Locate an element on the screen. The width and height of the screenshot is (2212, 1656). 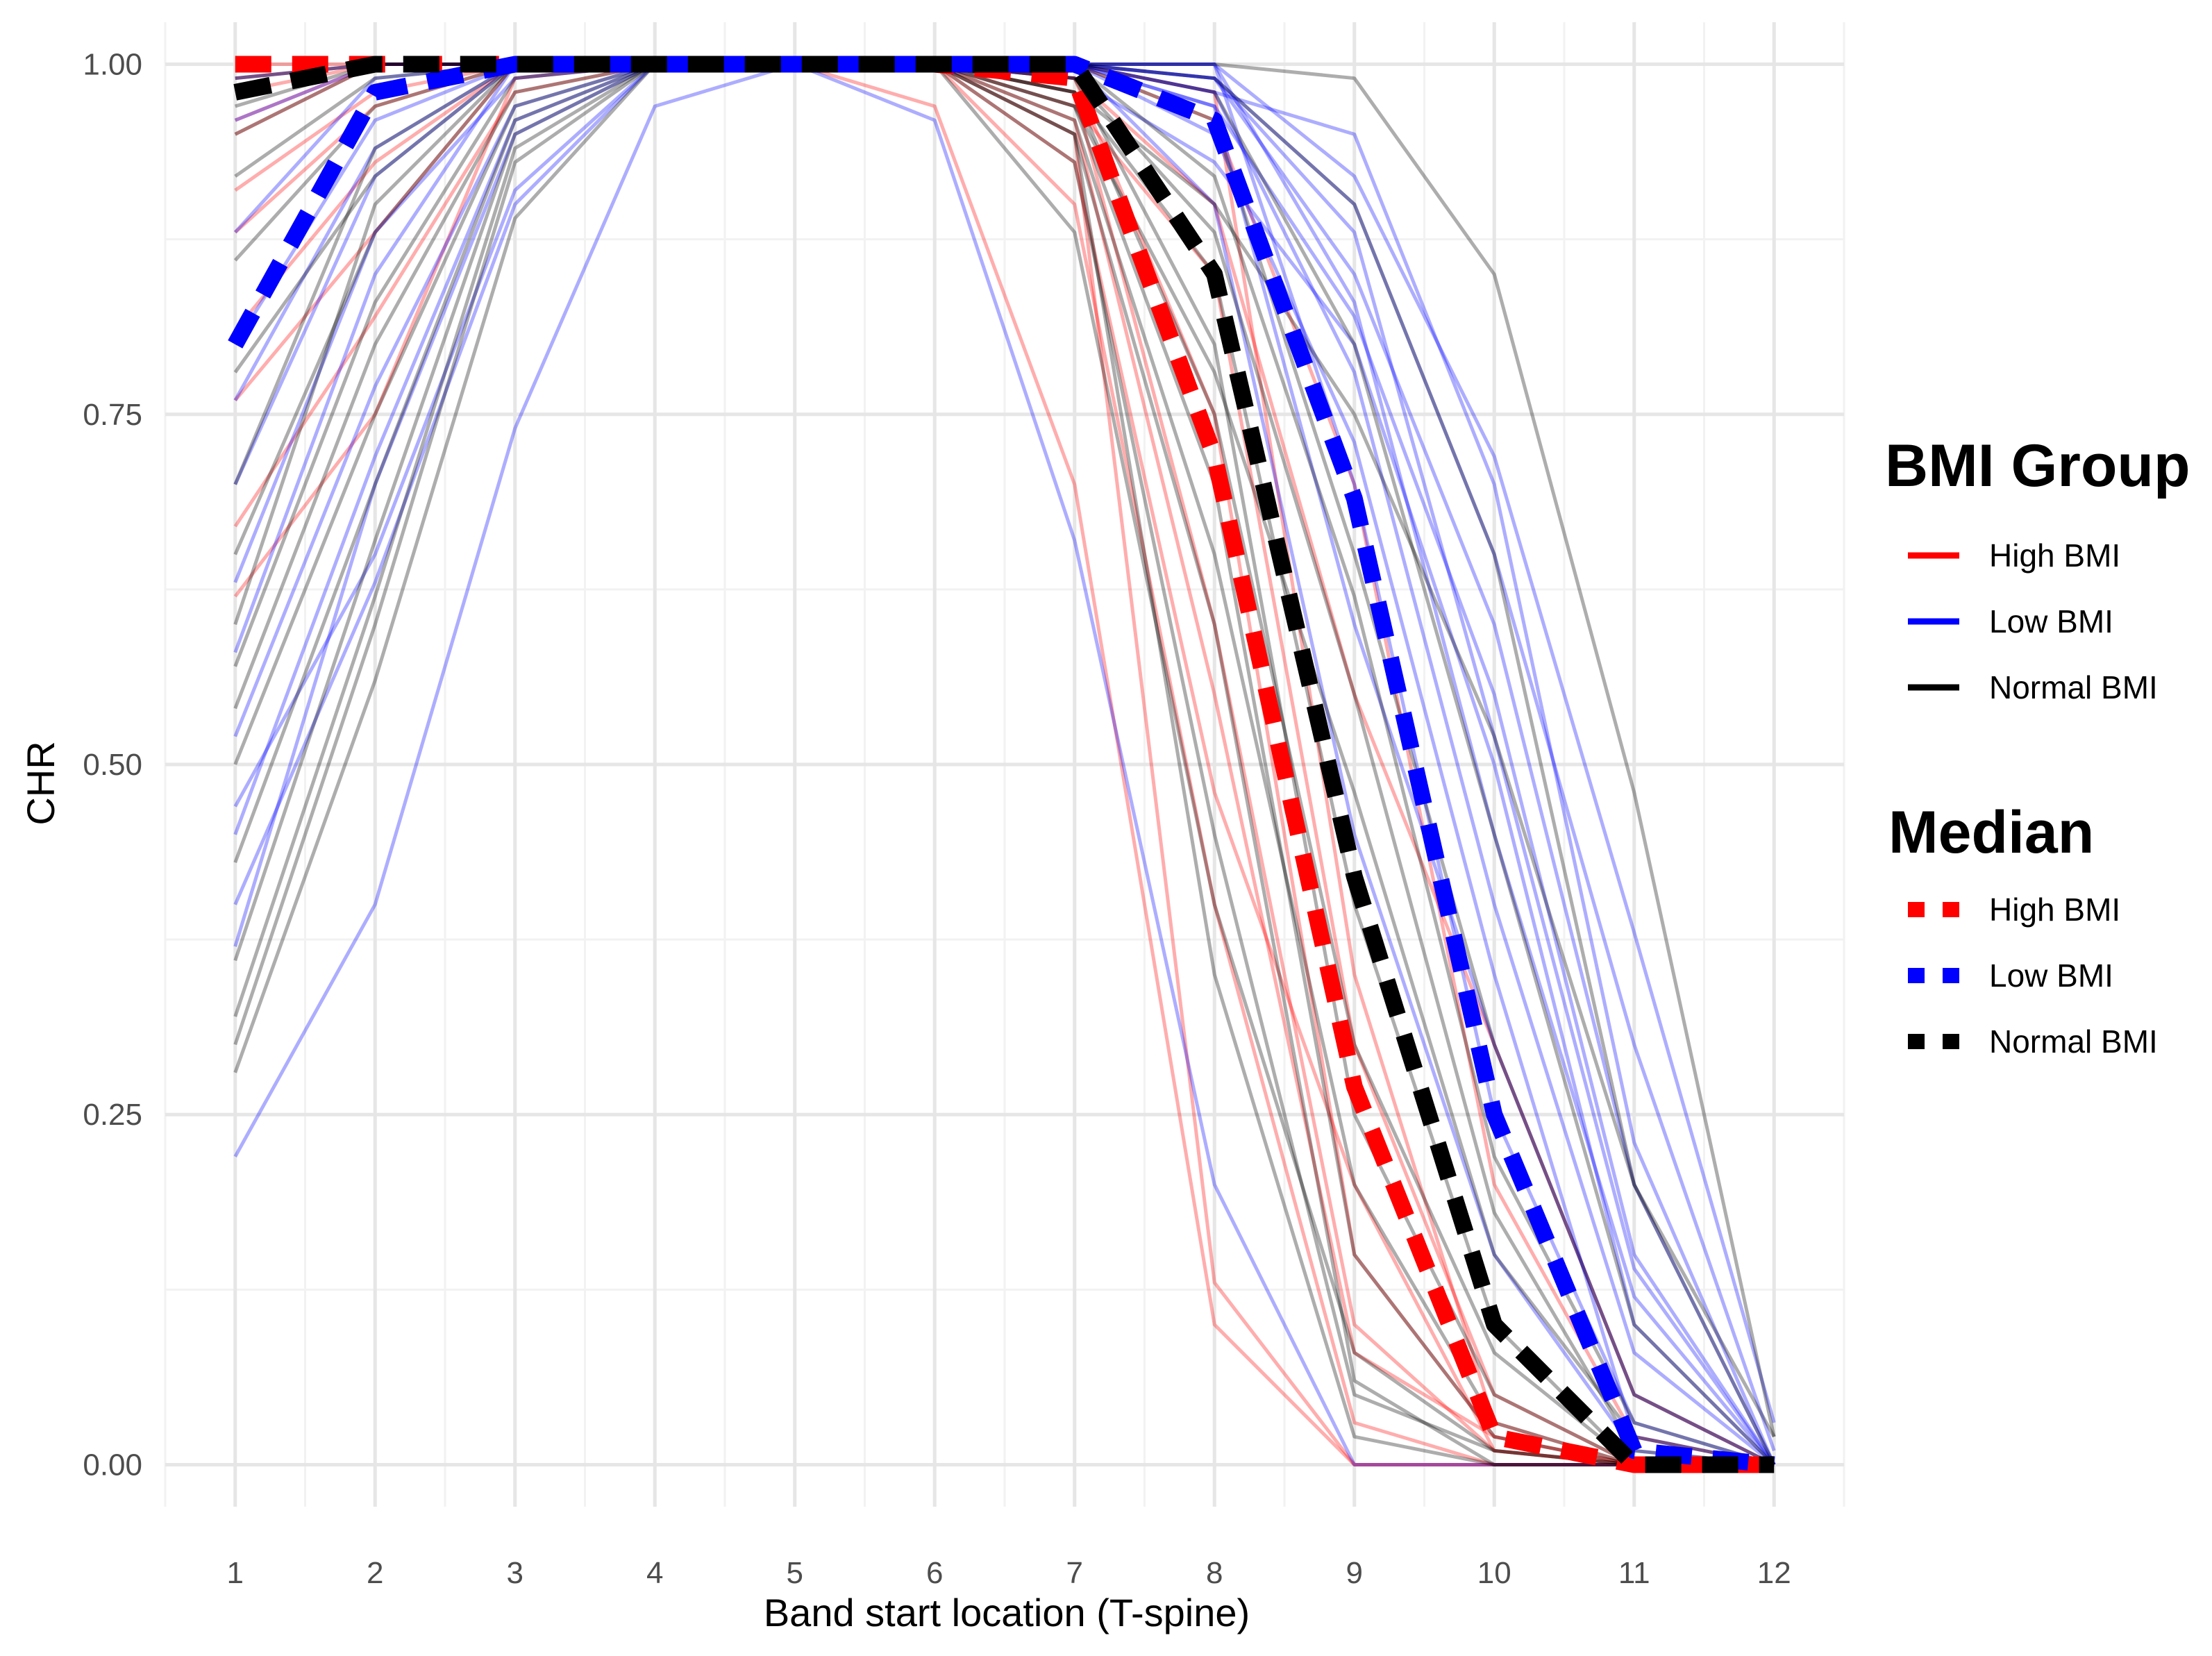
legend-bmi-group: BMI Group High BMI Low BMI Normal BMI is located at coordinates (2038, 569).